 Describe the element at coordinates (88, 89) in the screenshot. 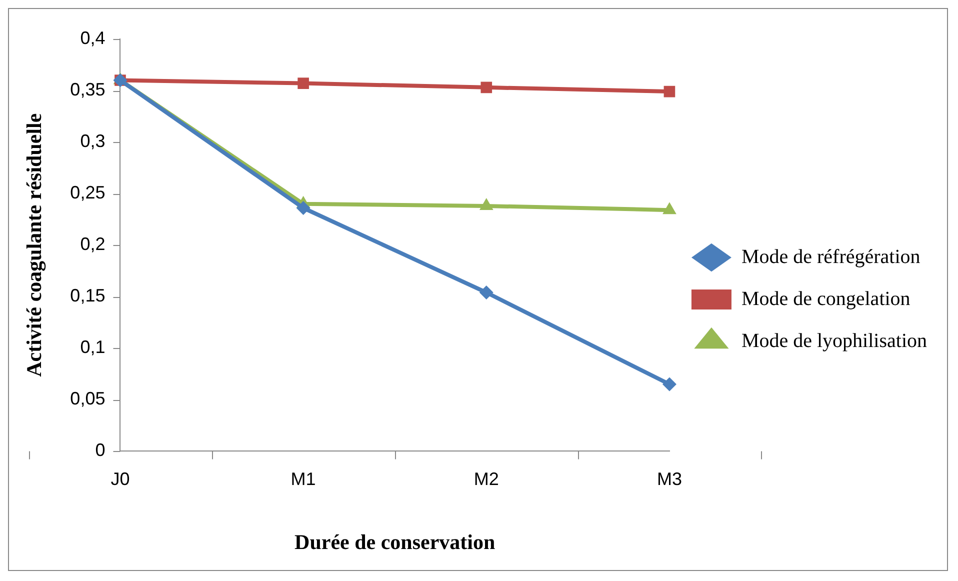

I see `y-tick-label: 0,35` at that location.